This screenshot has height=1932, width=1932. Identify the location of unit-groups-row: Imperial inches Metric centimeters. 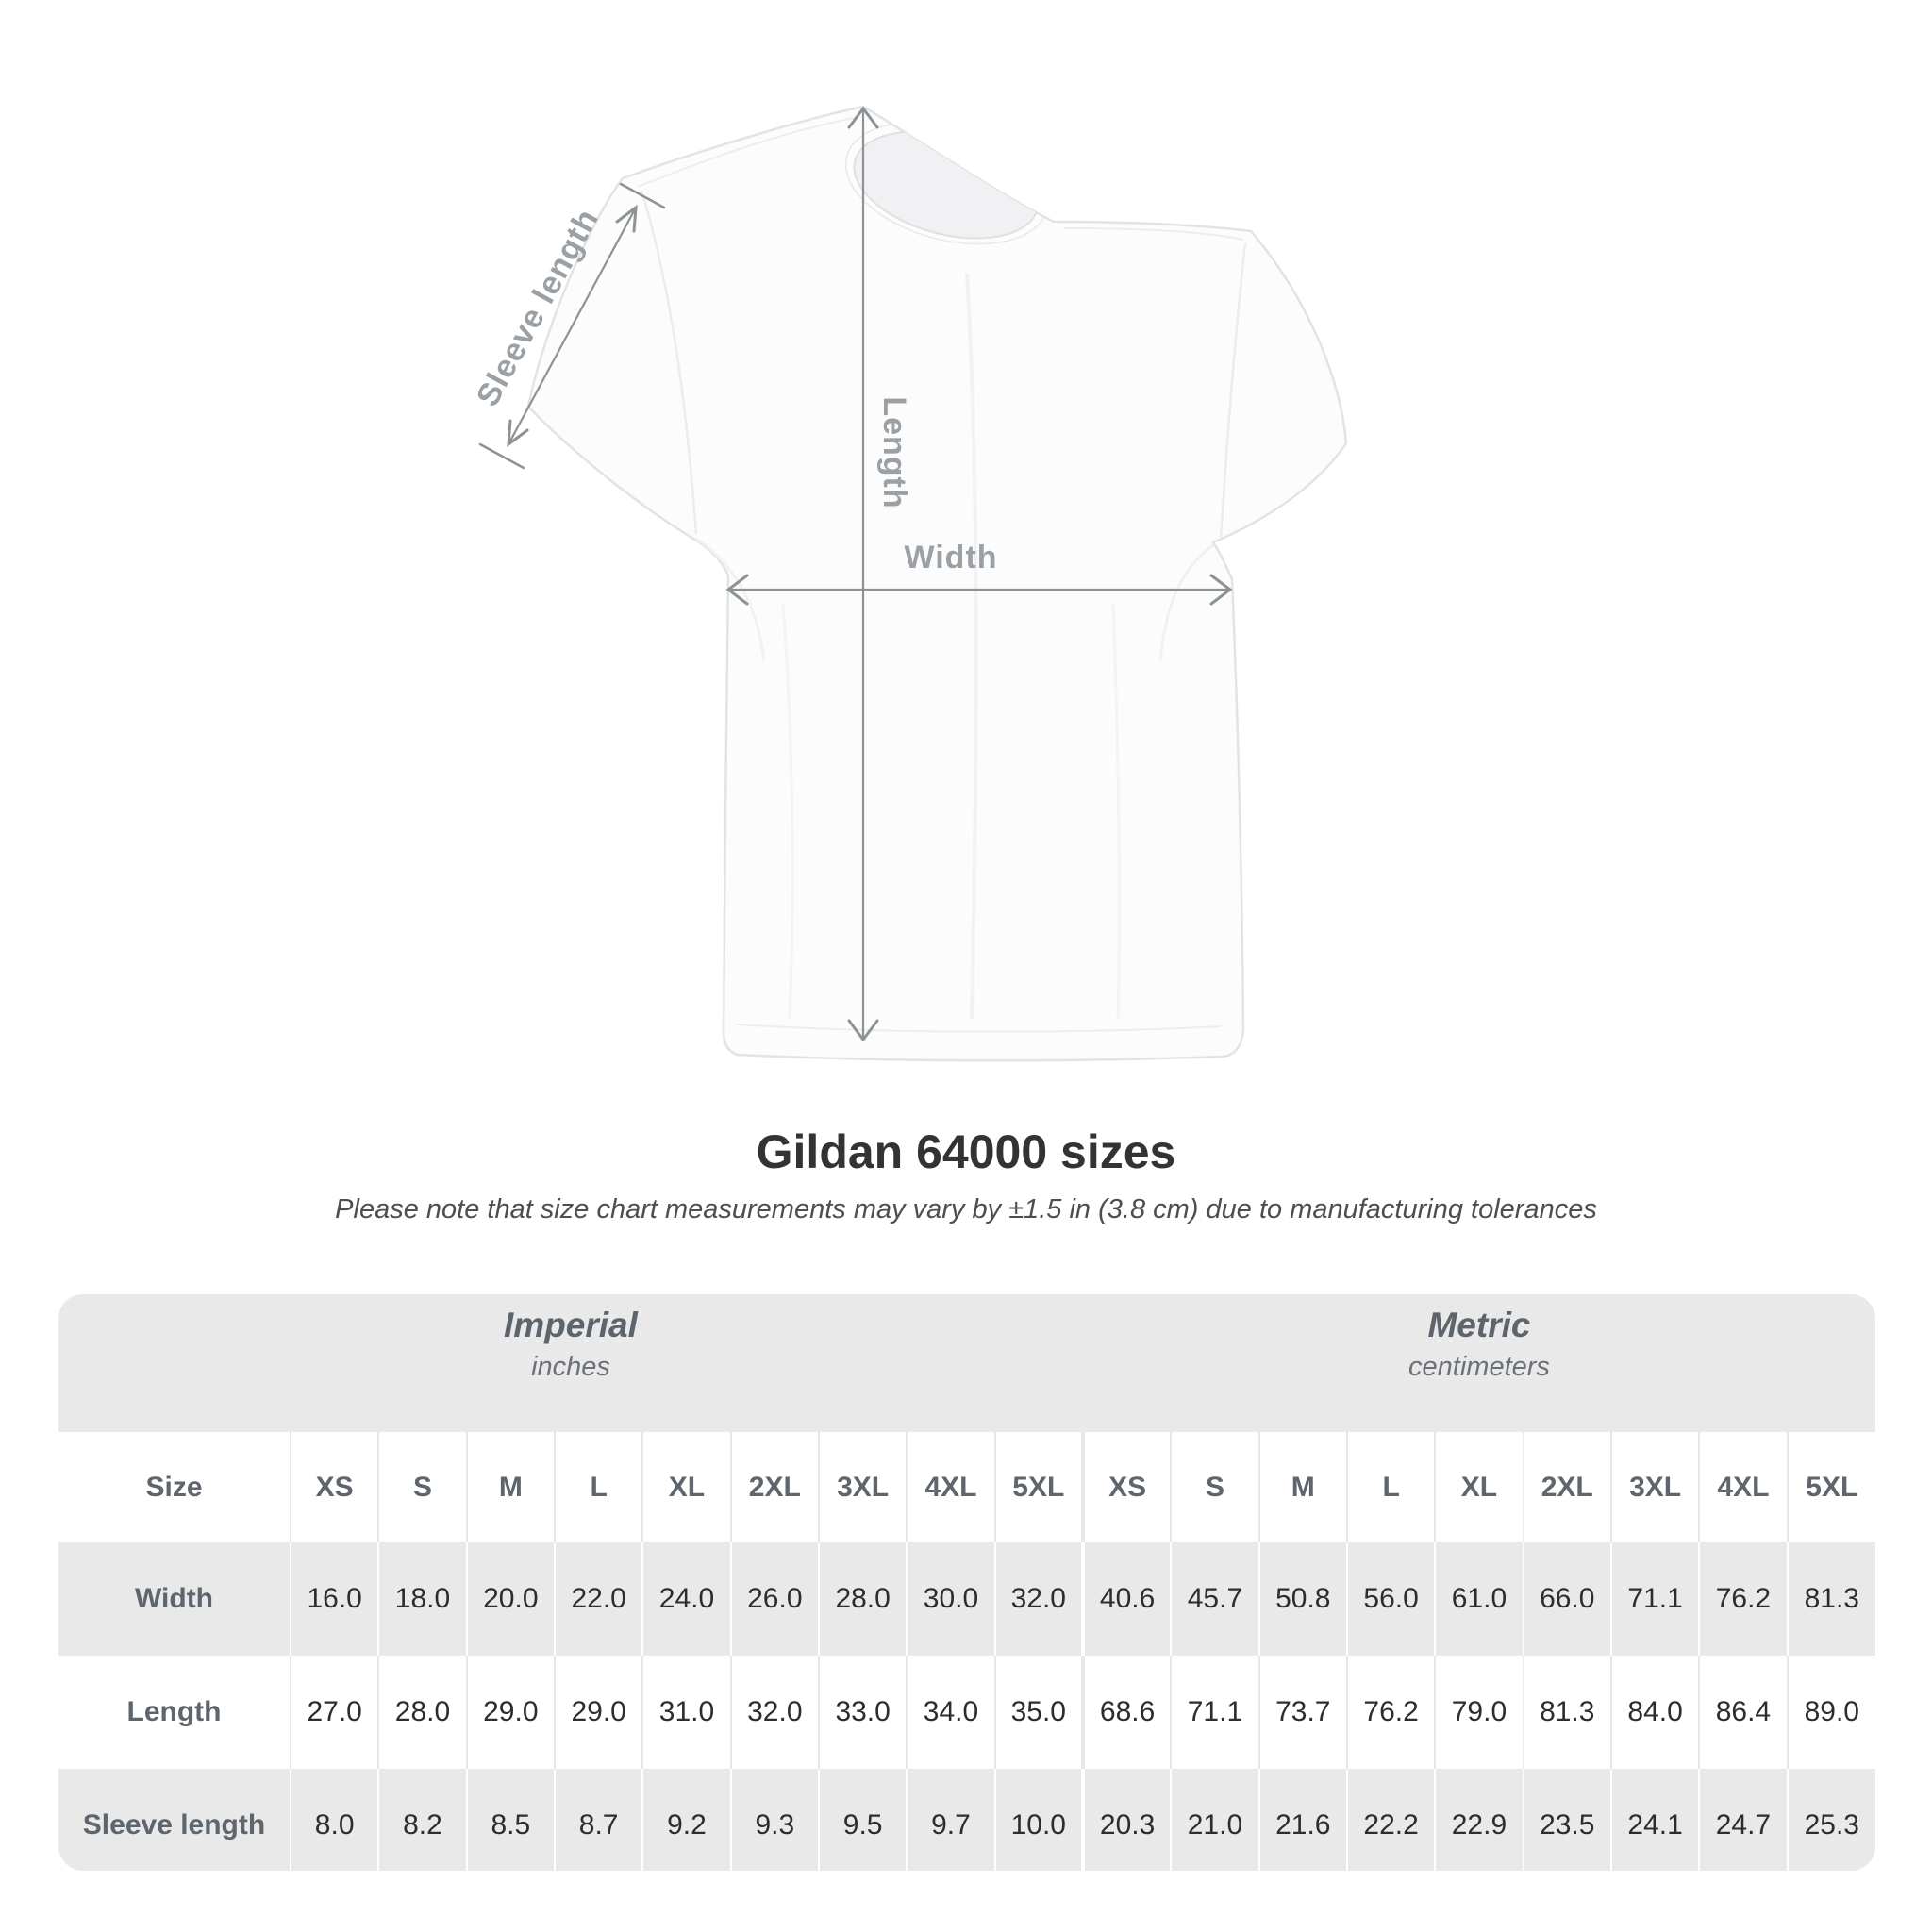
(967, 1363).